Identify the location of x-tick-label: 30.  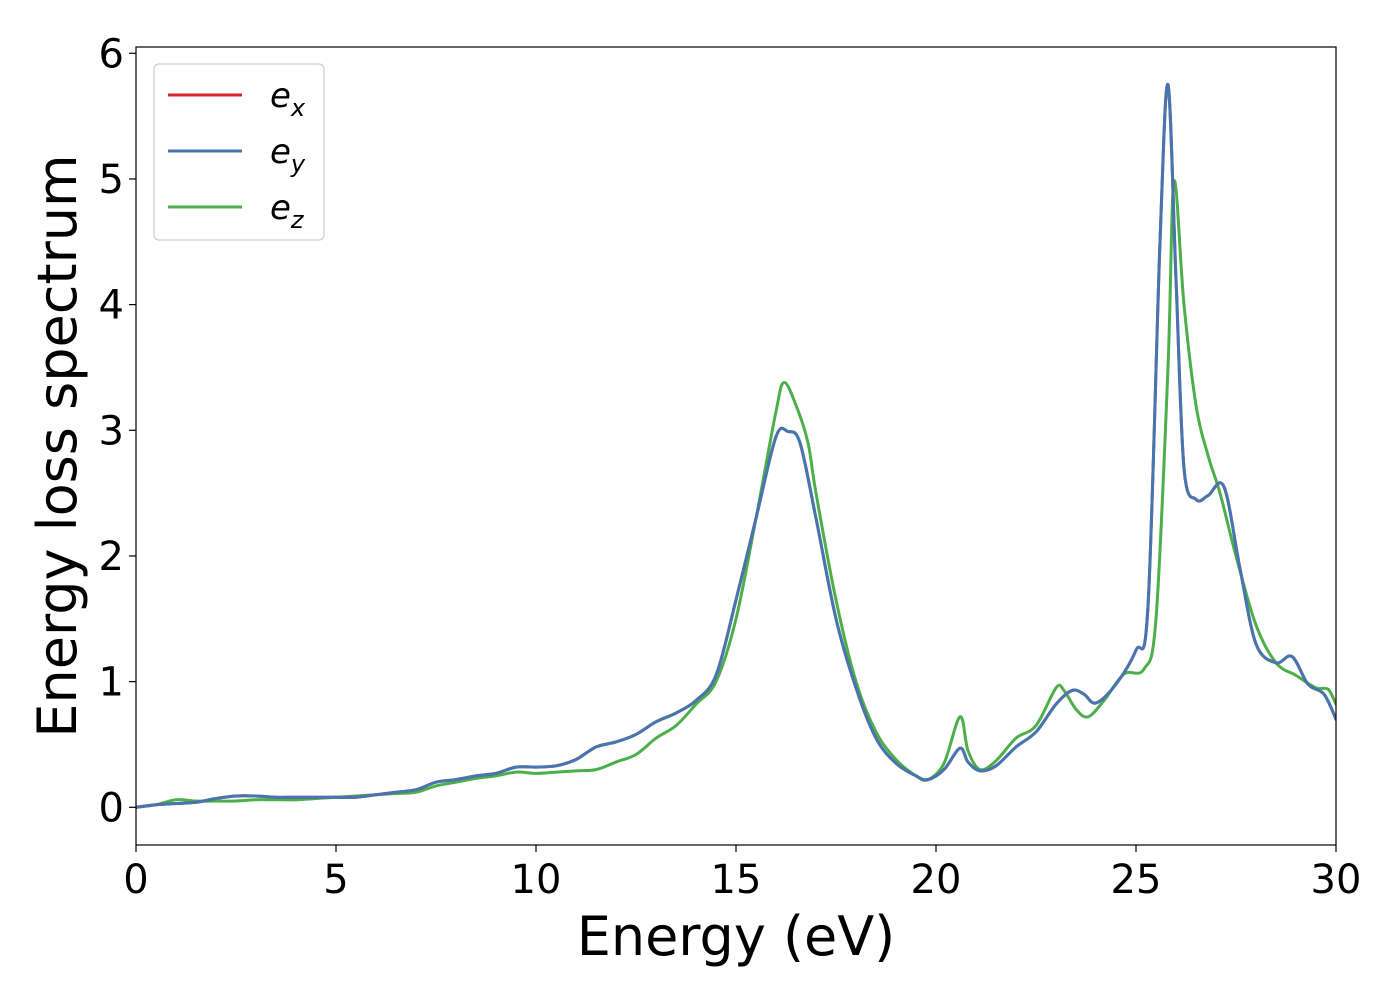
(1336, 880).